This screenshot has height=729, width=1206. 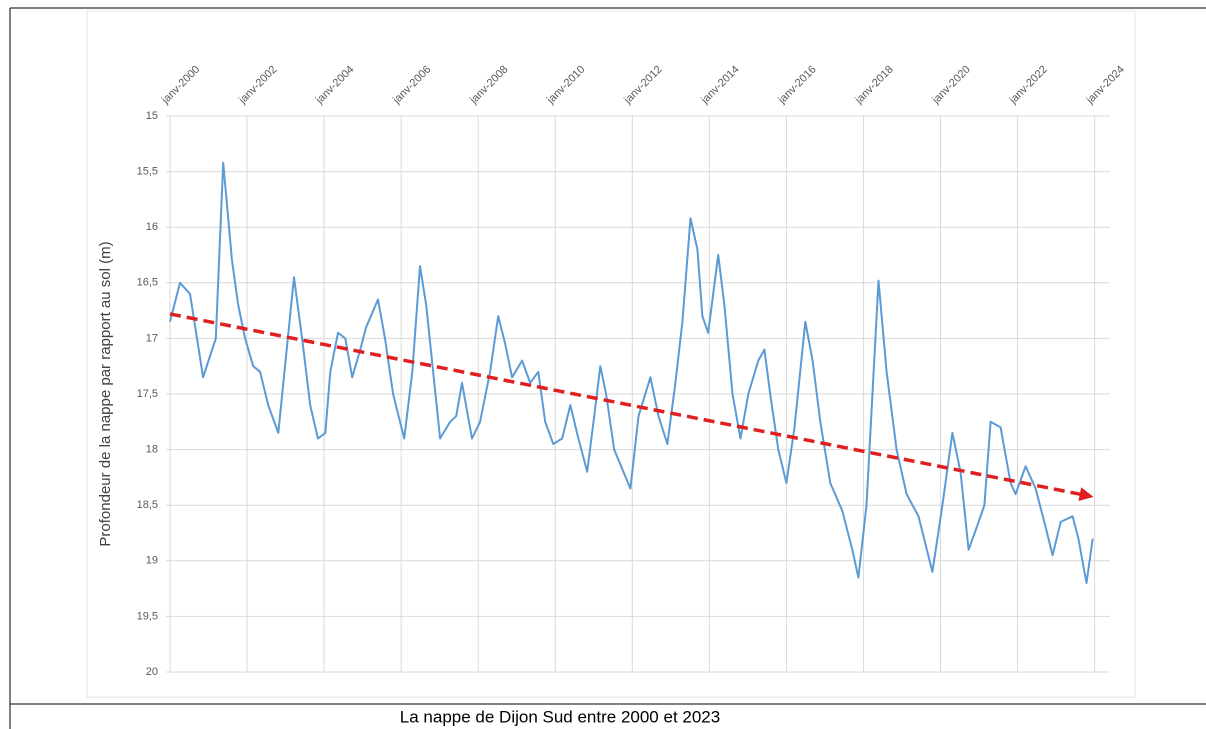 I want to click on y-tick-label: 19,5, so click(x=147, y=616).